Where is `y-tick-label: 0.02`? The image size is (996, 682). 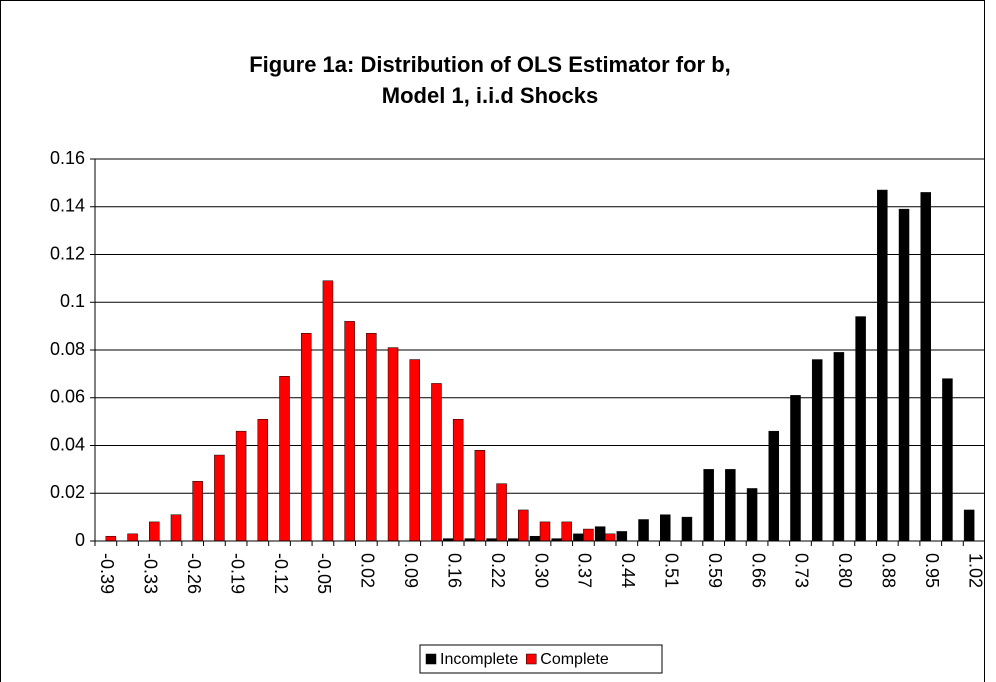
y-tick-label: 0.02 is located at coordinates (67, 492).